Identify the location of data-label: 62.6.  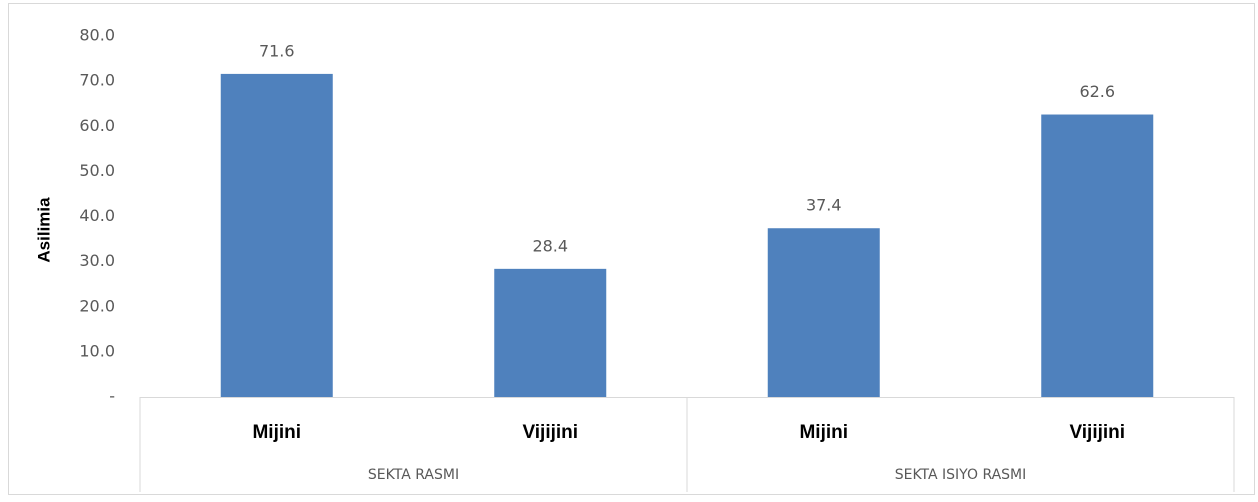
(1097, 91).